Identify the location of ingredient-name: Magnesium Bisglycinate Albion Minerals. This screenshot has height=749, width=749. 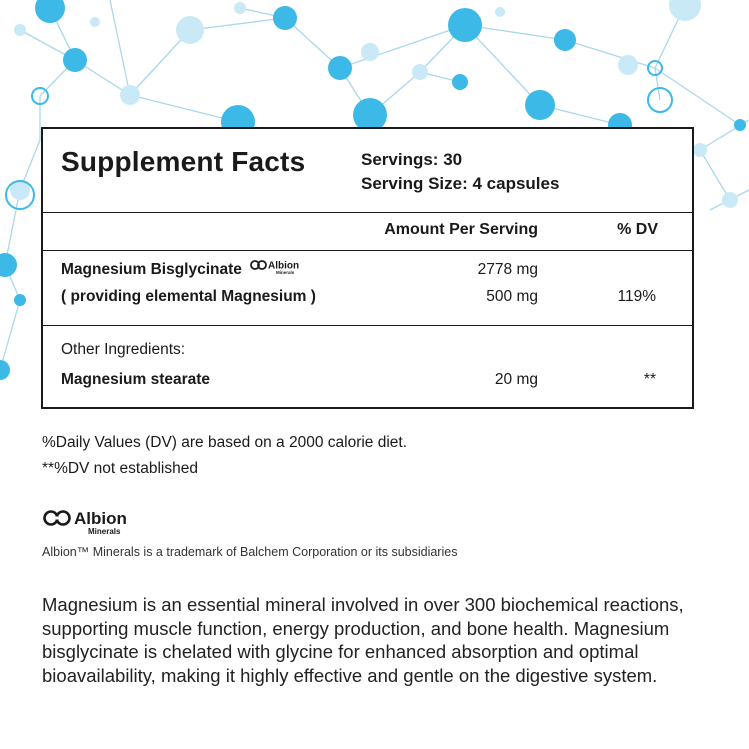
(184, 269).